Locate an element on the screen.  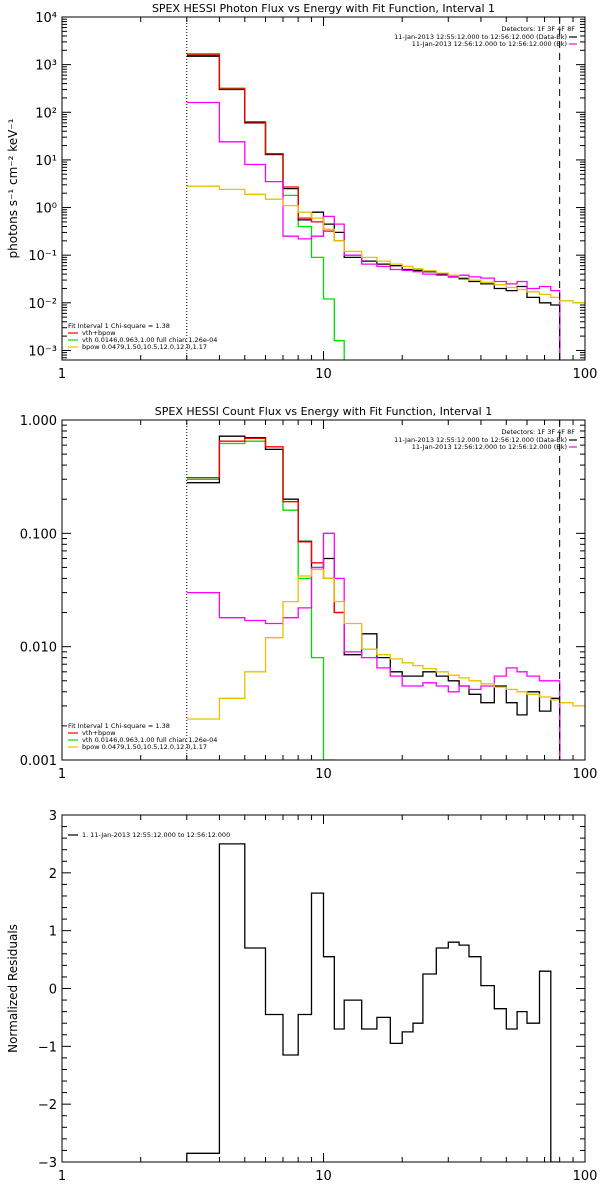
y-tick-label: 3 is located at coordinates (53, 816).